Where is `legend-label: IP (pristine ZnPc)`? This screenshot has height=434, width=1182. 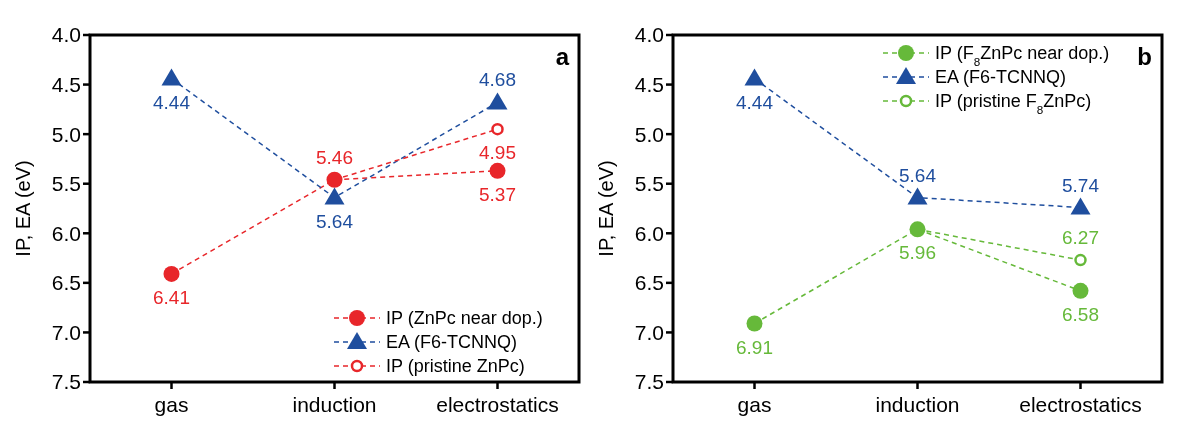
legend-label: IP (pristine ZnPc) is located at coordinates (455, 366).